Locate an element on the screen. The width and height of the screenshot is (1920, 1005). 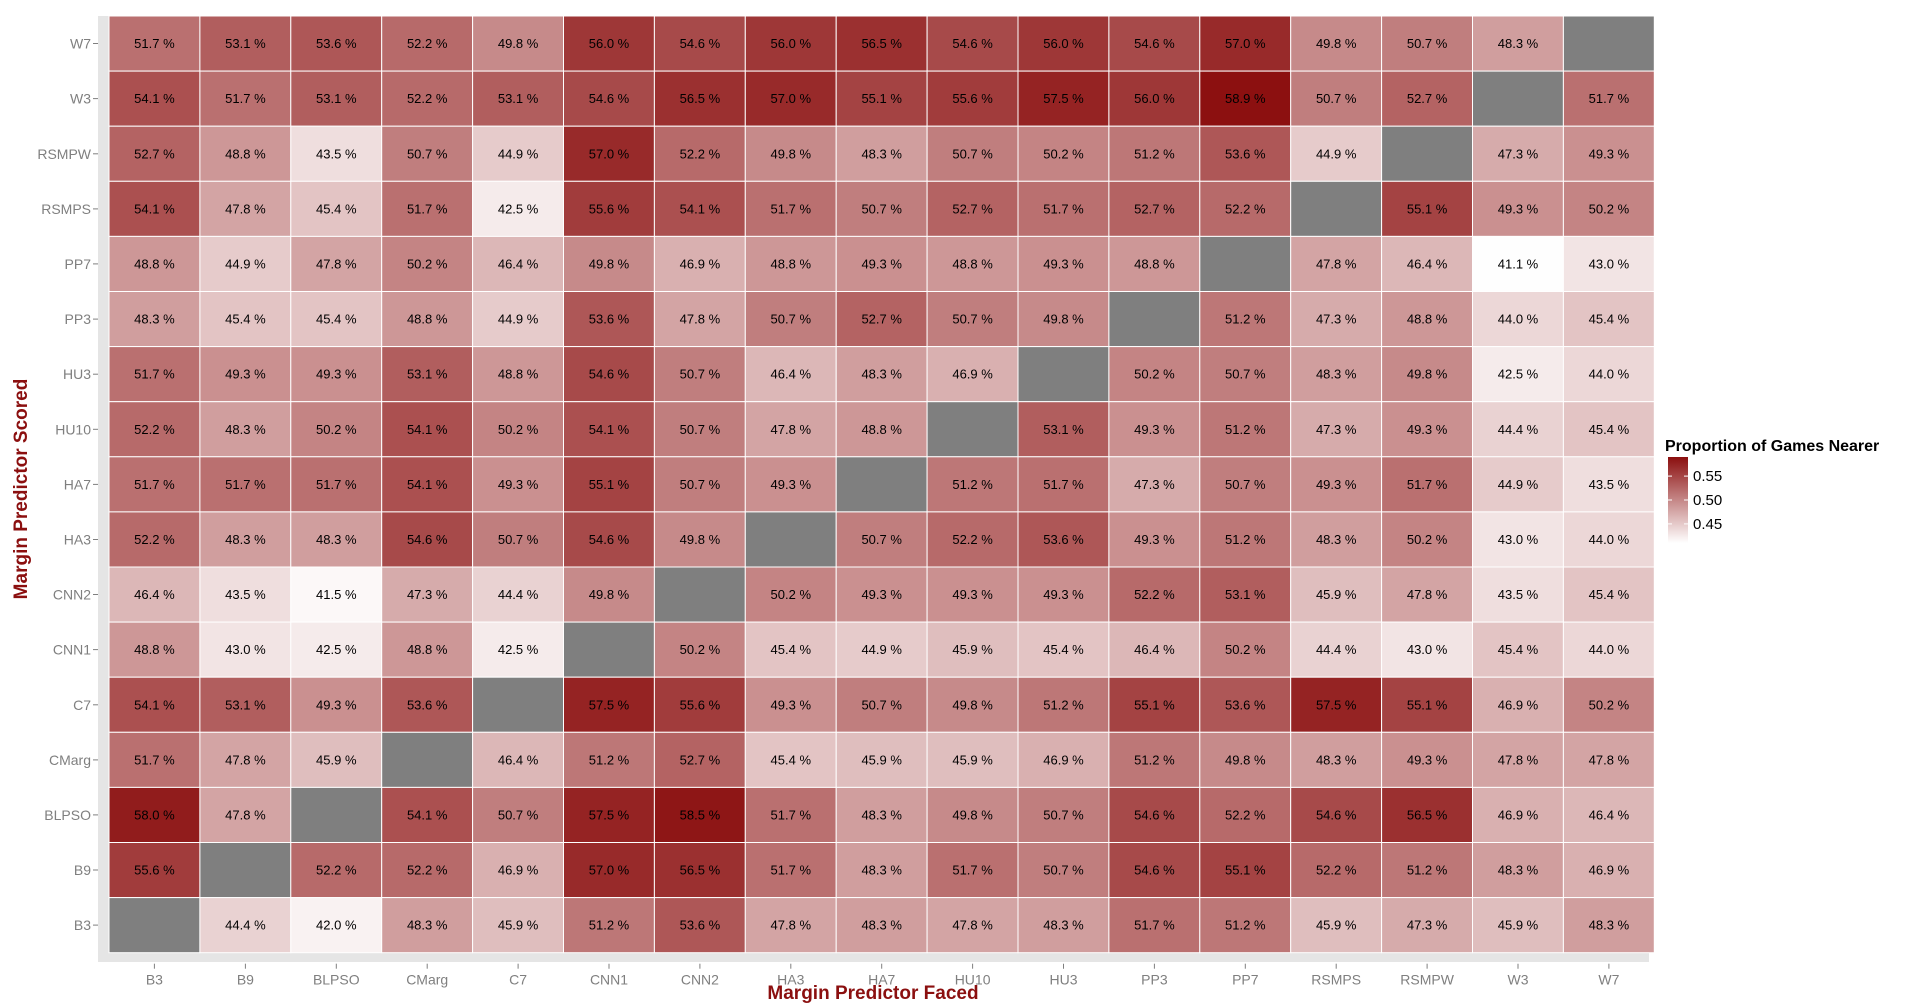
x-tick-label: RSMPS is located at coordinates (1336, 980).